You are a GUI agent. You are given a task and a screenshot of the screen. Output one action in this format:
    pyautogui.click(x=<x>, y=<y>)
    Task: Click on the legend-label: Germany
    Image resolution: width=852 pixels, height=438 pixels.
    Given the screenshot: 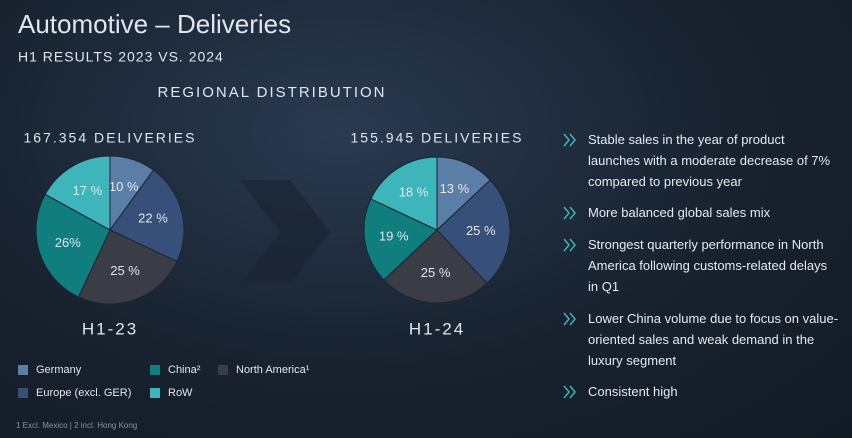 What is the action you would take?
    pyautogui.click(x=59, y=370)
    